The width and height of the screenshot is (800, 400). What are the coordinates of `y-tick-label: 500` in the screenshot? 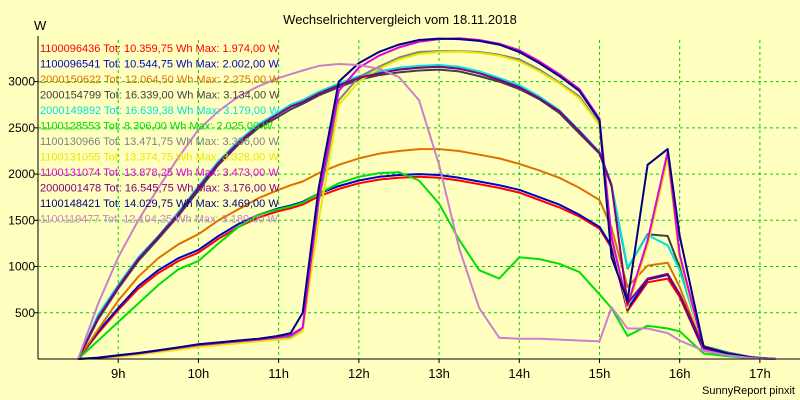 It's located at (25, 313).